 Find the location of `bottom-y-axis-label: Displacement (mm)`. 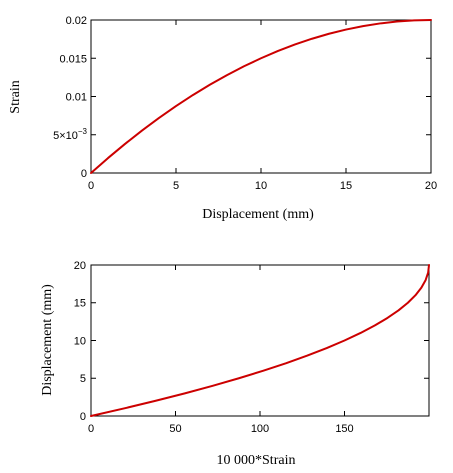

bottom-y-axis-label: Displacement (mm) is located at coordinates (47, 340).